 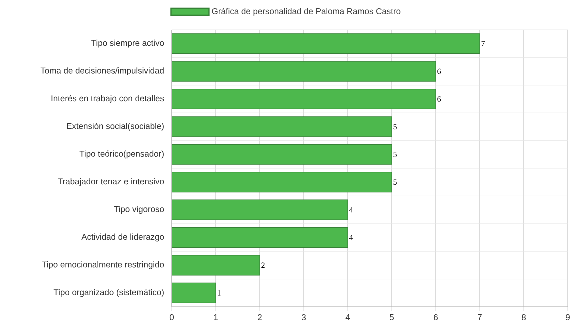 I want to click on y-tick-label: Tipo vigoroso, so click(x=139, y=210).